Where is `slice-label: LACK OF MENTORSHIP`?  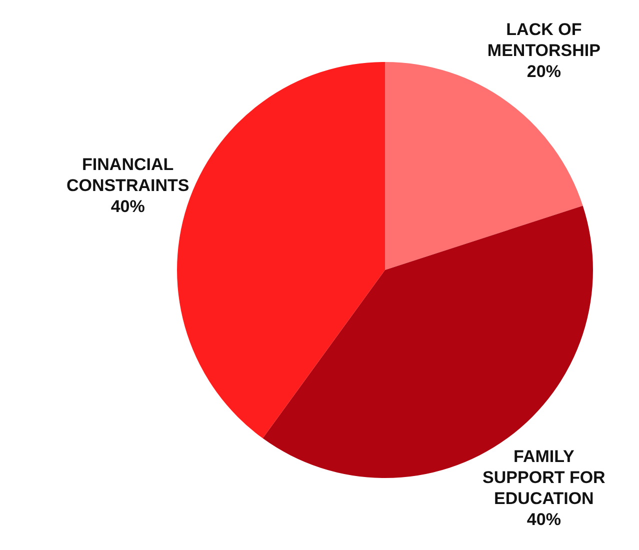 slice-label: LACK OF MENTORSHIP is located at coordinates (543, 40).